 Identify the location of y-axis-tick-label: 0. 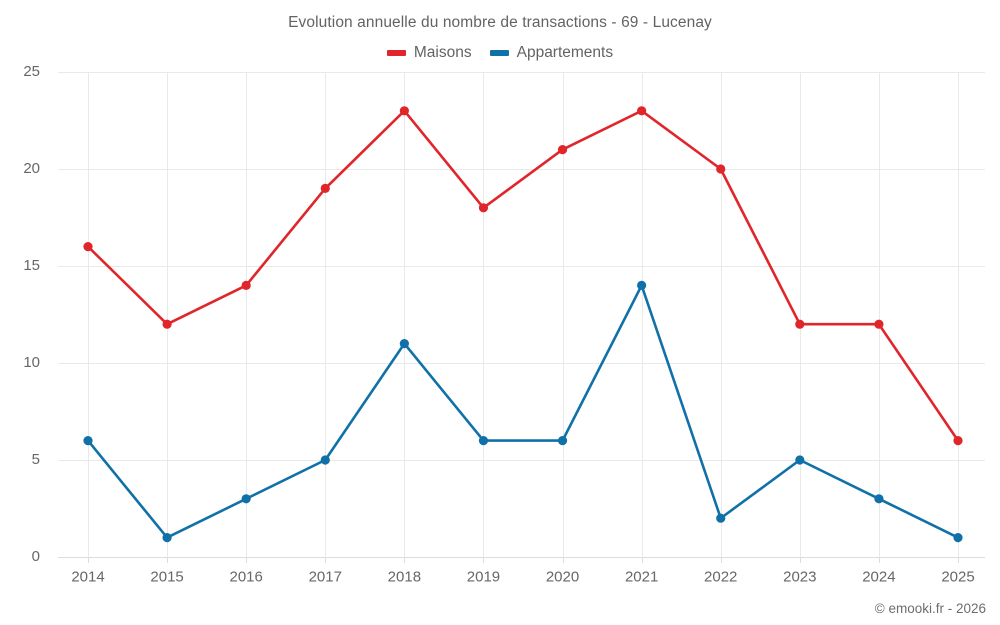
(36, 556).